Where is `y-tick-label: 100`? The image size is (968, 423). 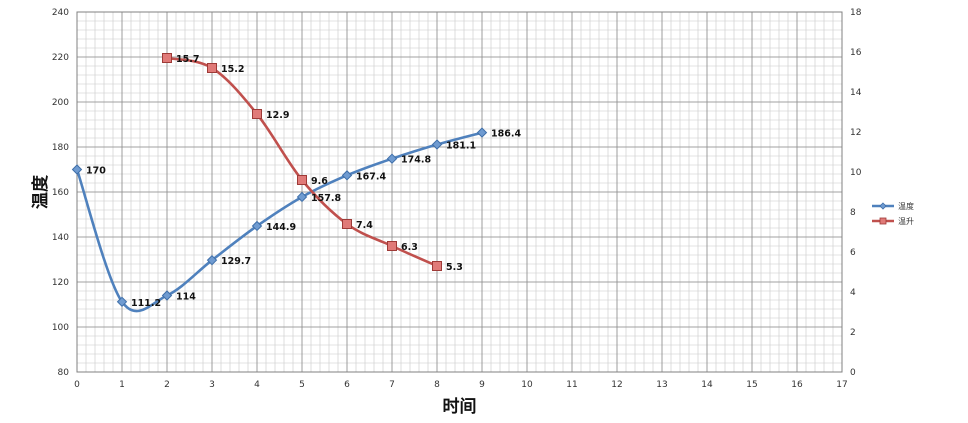
y-tick-label: 100 is located at coordinates (60, 328).